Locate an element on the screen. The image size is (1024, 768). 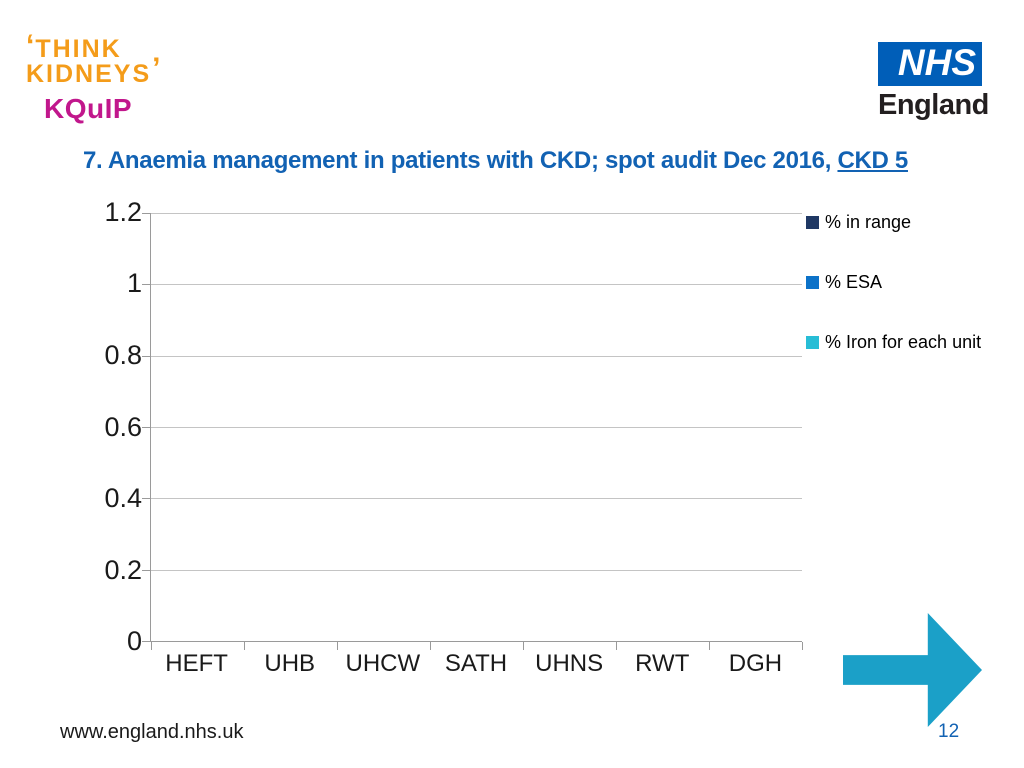
y-tick-label: 0.8 is located at coordinates (123, 354).